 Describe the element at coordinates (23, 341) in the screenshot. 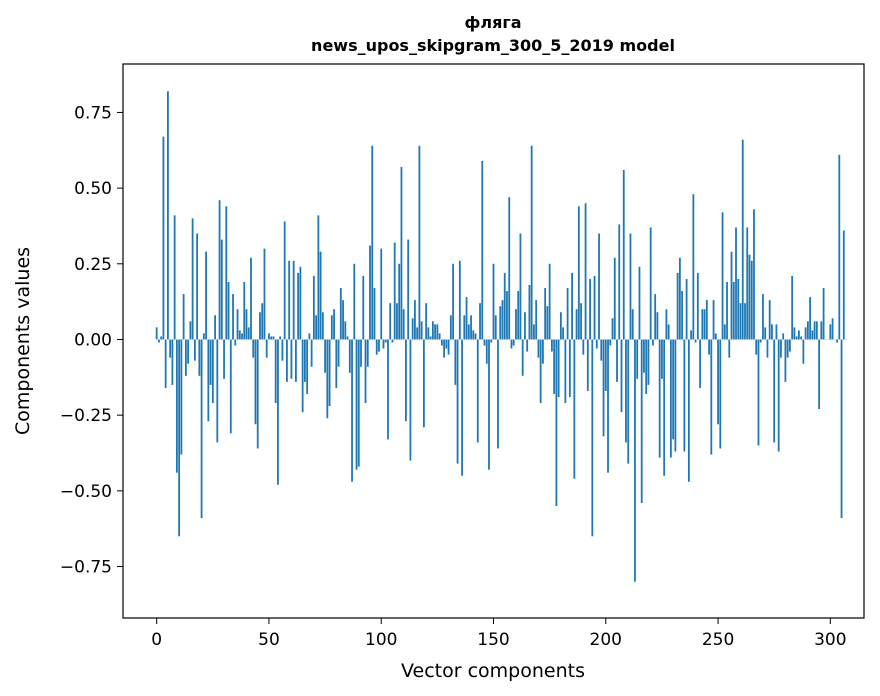

I see `y-axis-label: Components values` at that location.